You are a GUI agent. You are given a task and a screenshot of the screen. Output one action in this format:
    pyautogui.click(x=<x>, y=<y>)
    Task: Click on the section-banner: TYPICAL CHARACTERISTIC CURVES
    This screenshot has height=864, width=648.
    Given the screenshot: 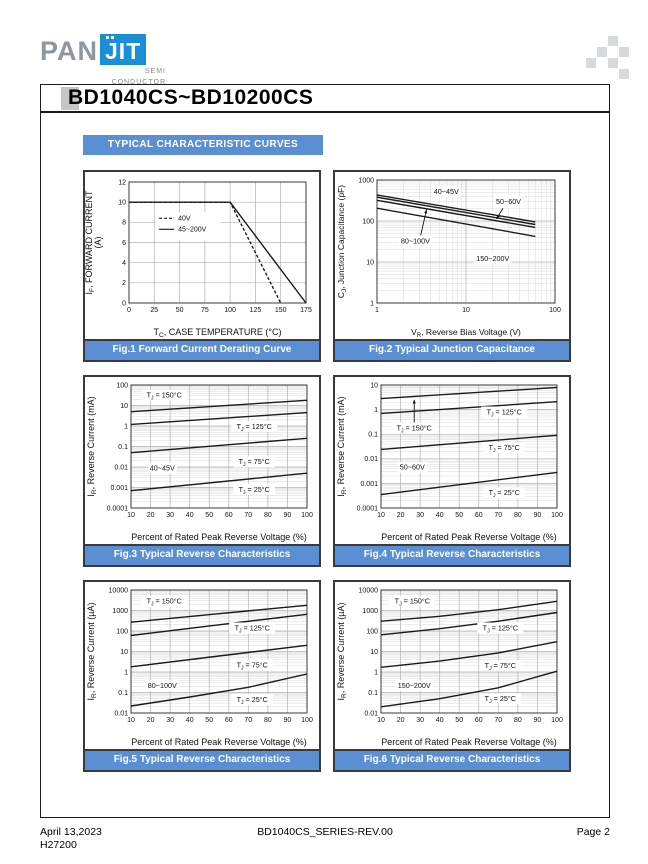 What is the action you would take?
    pyautogui.click(x=203, y=145)
    